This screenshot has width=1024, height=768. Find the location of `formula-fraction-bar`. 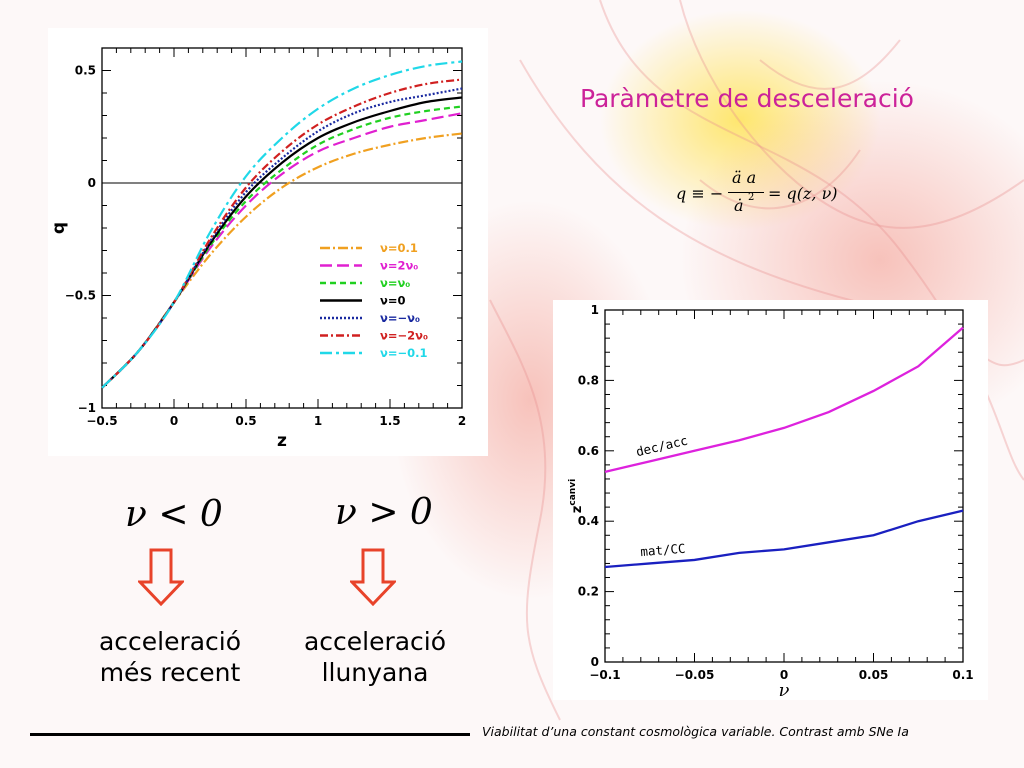

formula-fraction-bar is located at coordinates (746, 192).